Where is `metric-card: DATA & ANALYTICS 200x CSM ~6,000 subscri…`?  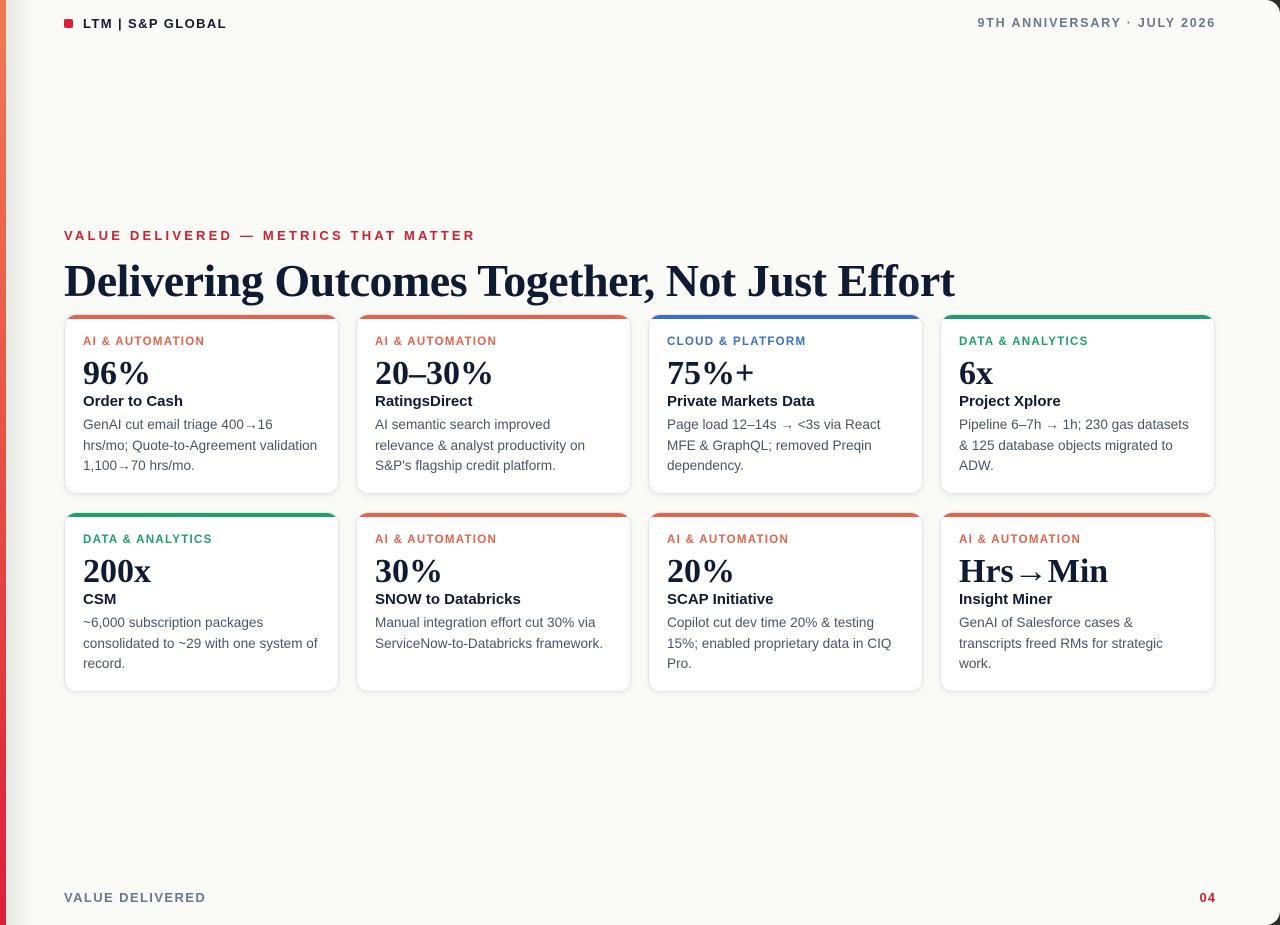
metric-card: DATA & ANALYTICS 200x CSM ~6,000 subscri… is located at coordinates (201, 602).